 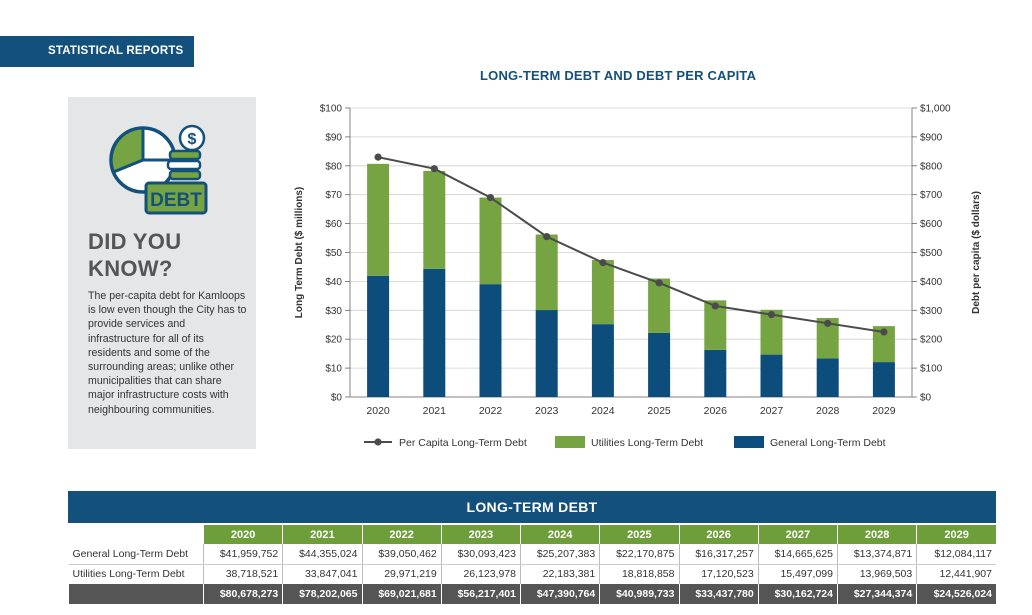 I want to click on row-label: Utilities Long-Term Debt, so click(x=136, y=574).